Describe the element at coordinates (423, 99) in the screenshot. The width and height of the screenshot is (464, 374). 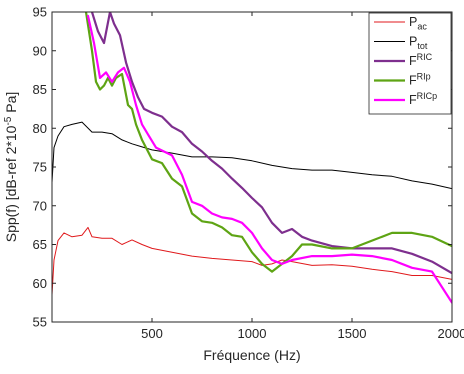
I see `legend-label-4: FRICp` at that location.